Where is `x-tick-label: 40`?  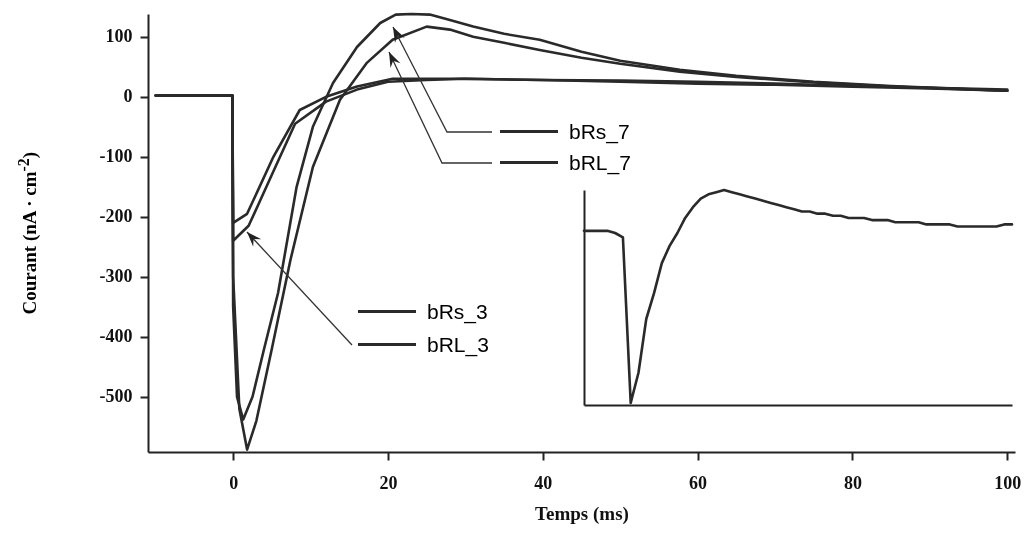
x-tick-label: 40 is located at coordinates (543, 482).